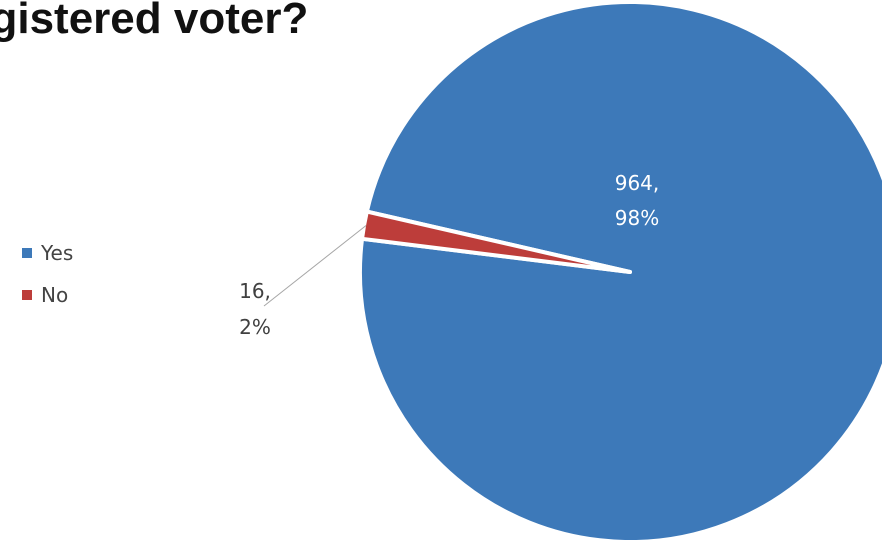 The image size is (882, 540). Describe the element at coordinates (315, 266) in the screenshot. I see `leader-line-no` at that location.